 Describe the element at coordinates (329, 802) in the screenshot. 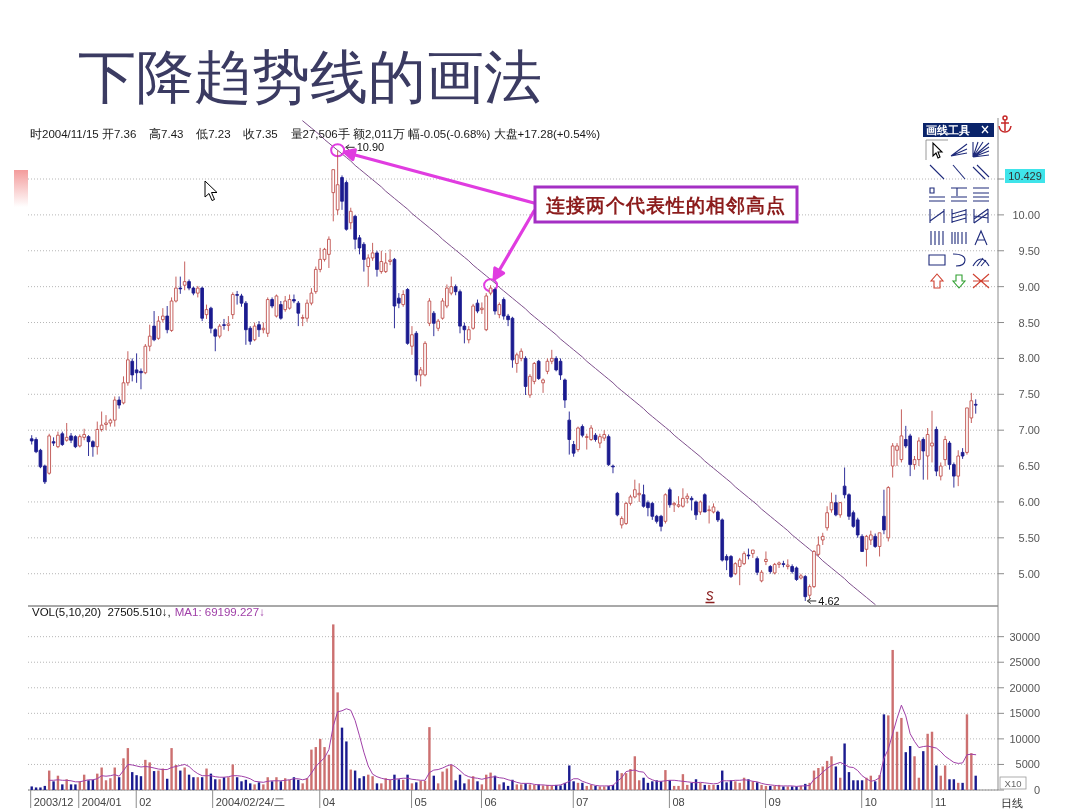

I see `x-tick-label: 04` at that location.